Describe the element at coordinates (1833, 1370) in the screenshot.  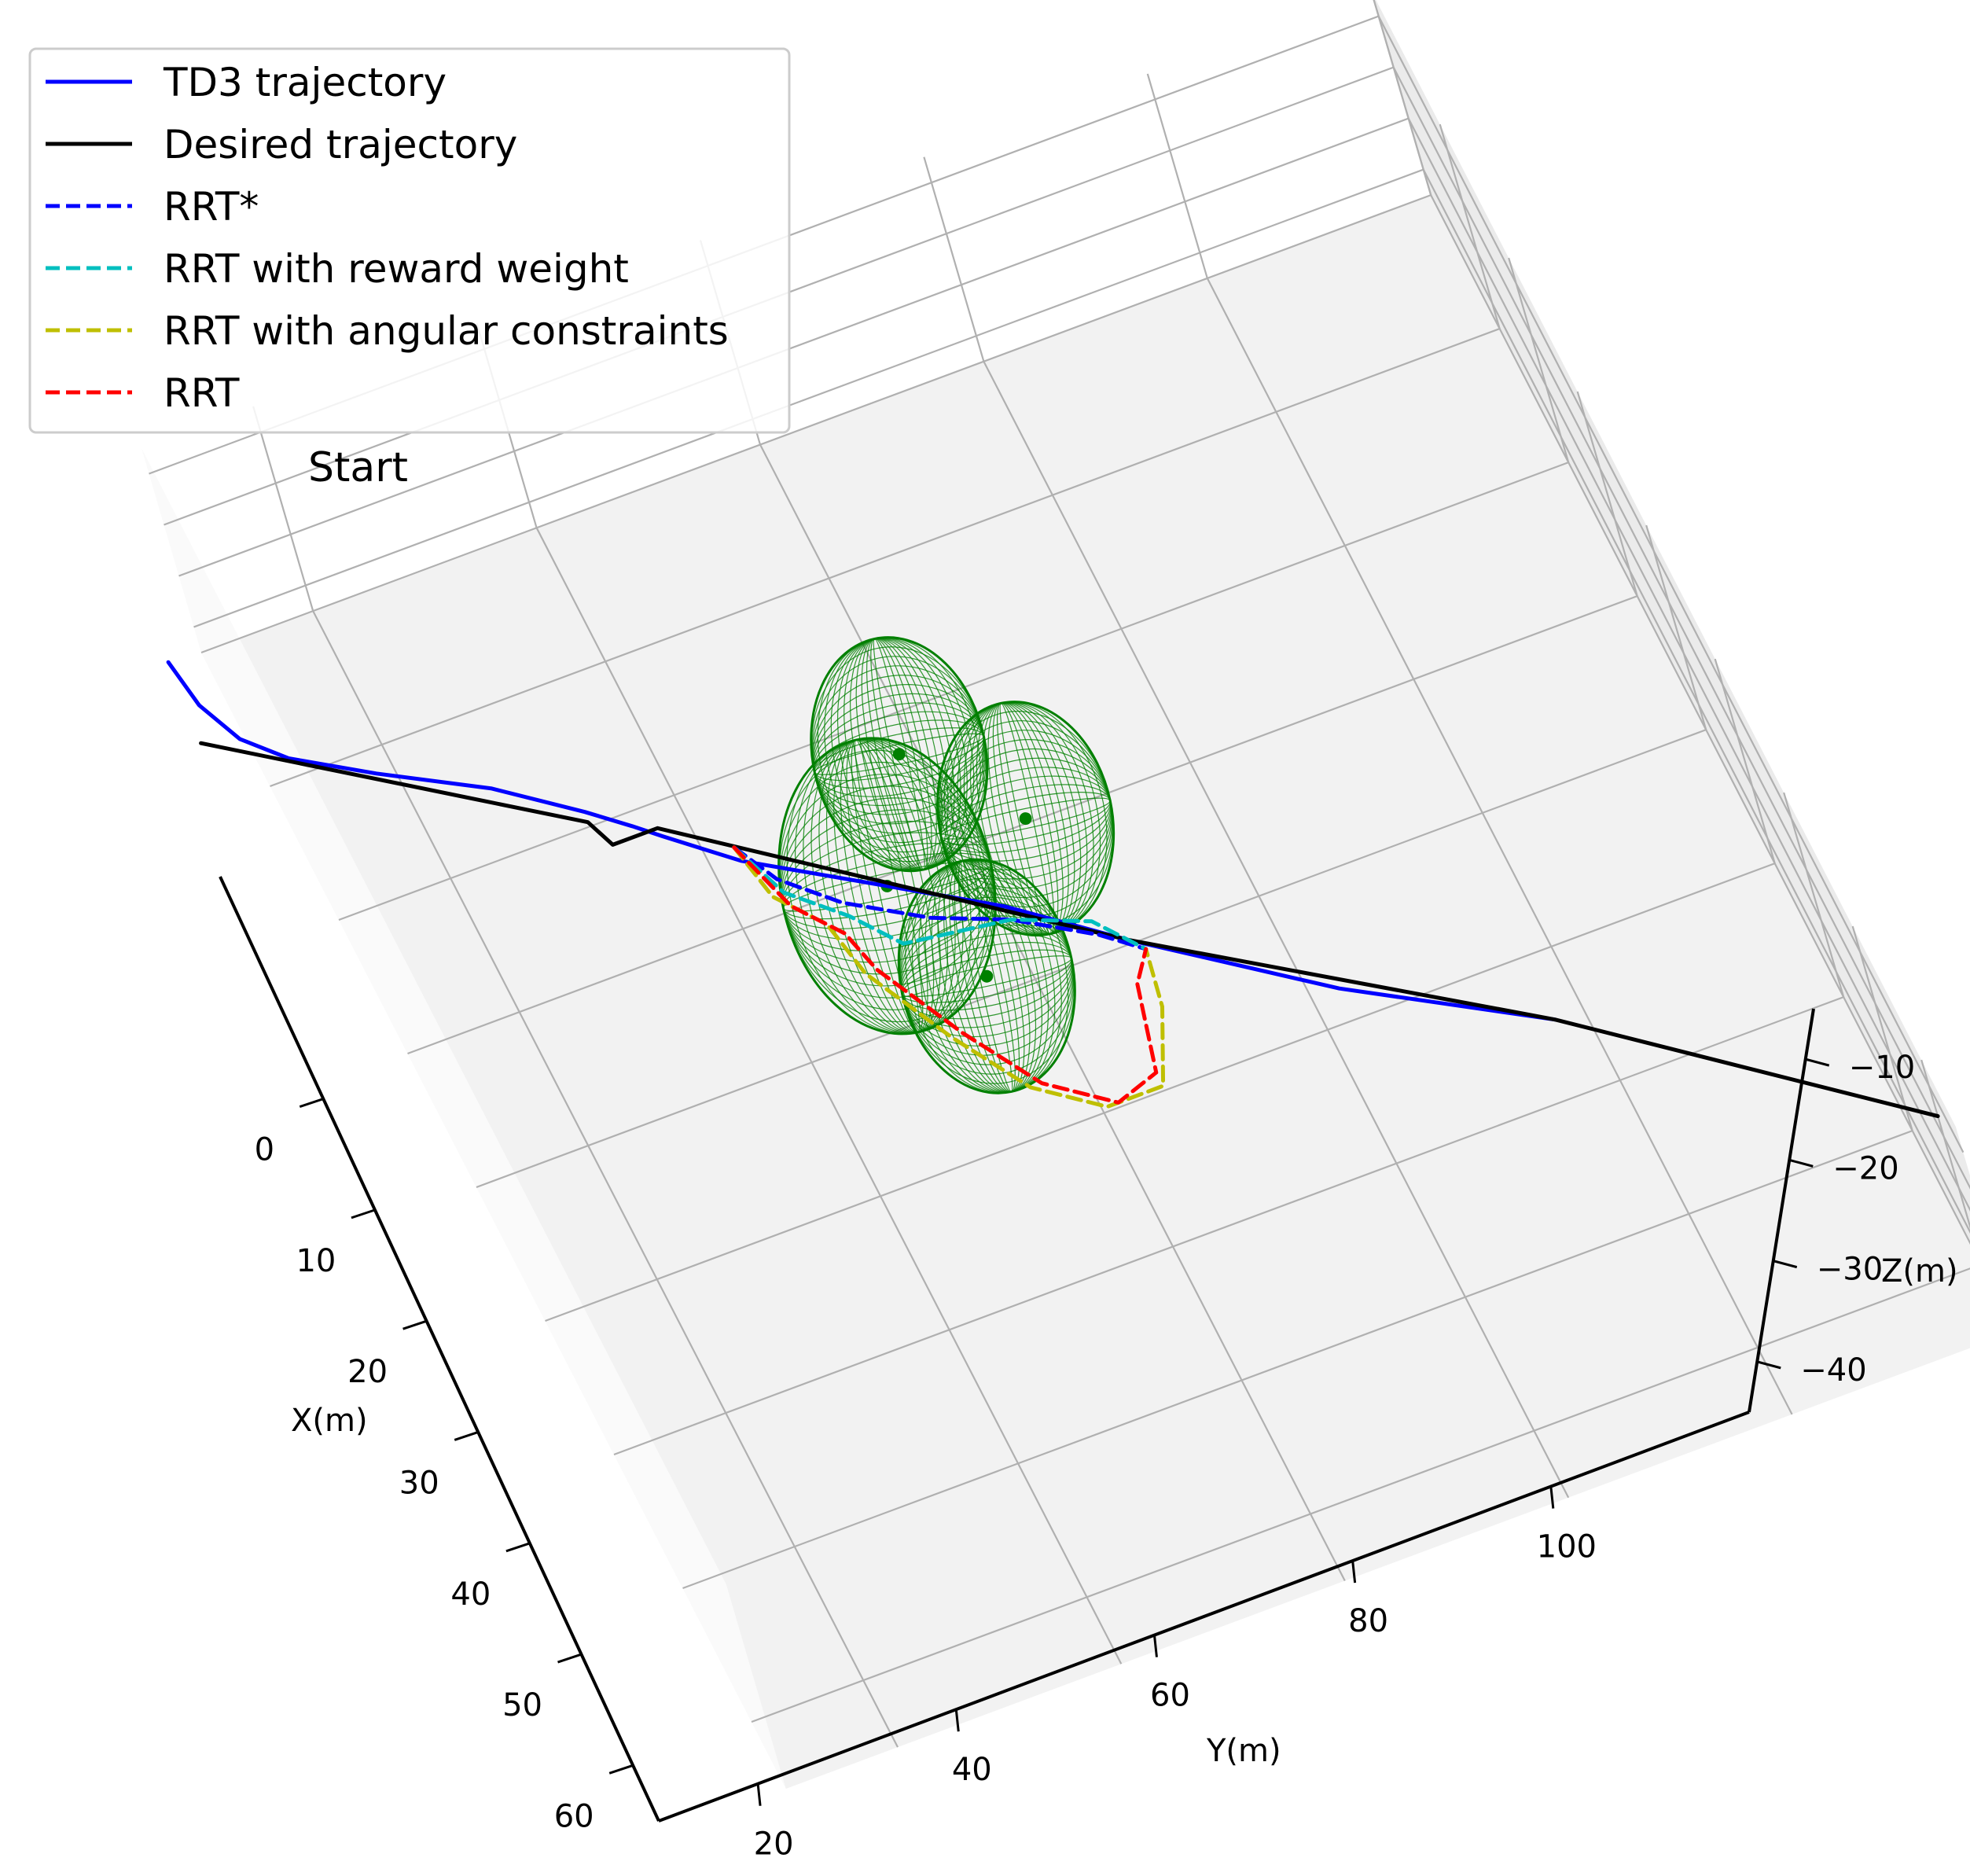
I see `z-tick-label: −40` at that location.